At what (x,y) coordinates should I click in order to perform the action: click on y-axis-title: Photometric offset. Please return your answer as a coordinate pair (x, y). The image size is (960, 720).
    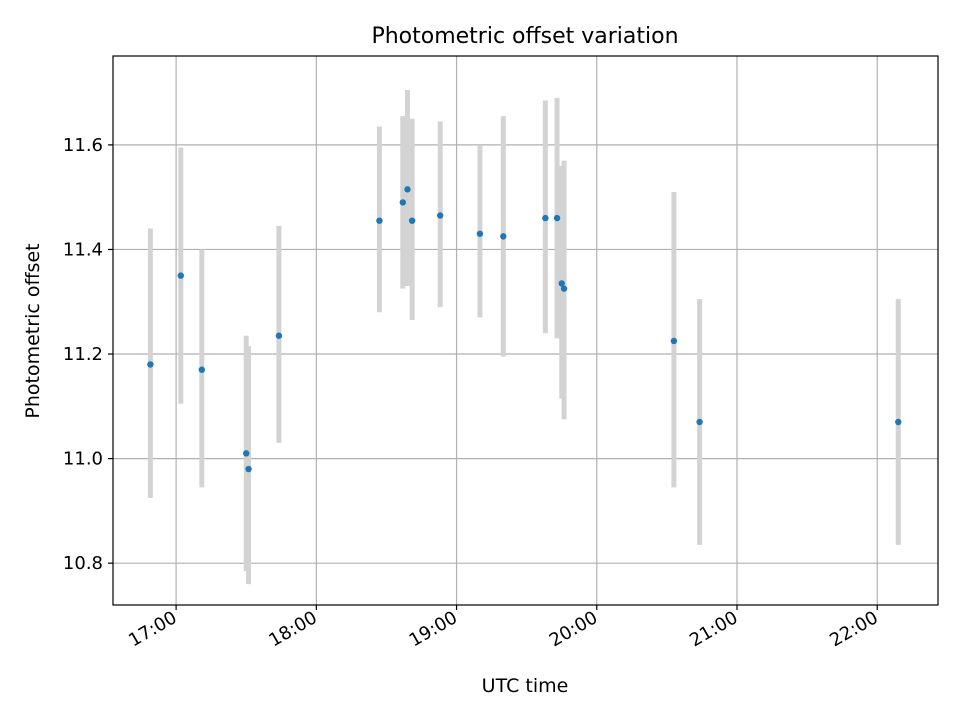
    Looking at the image, I should click on (33, 330).